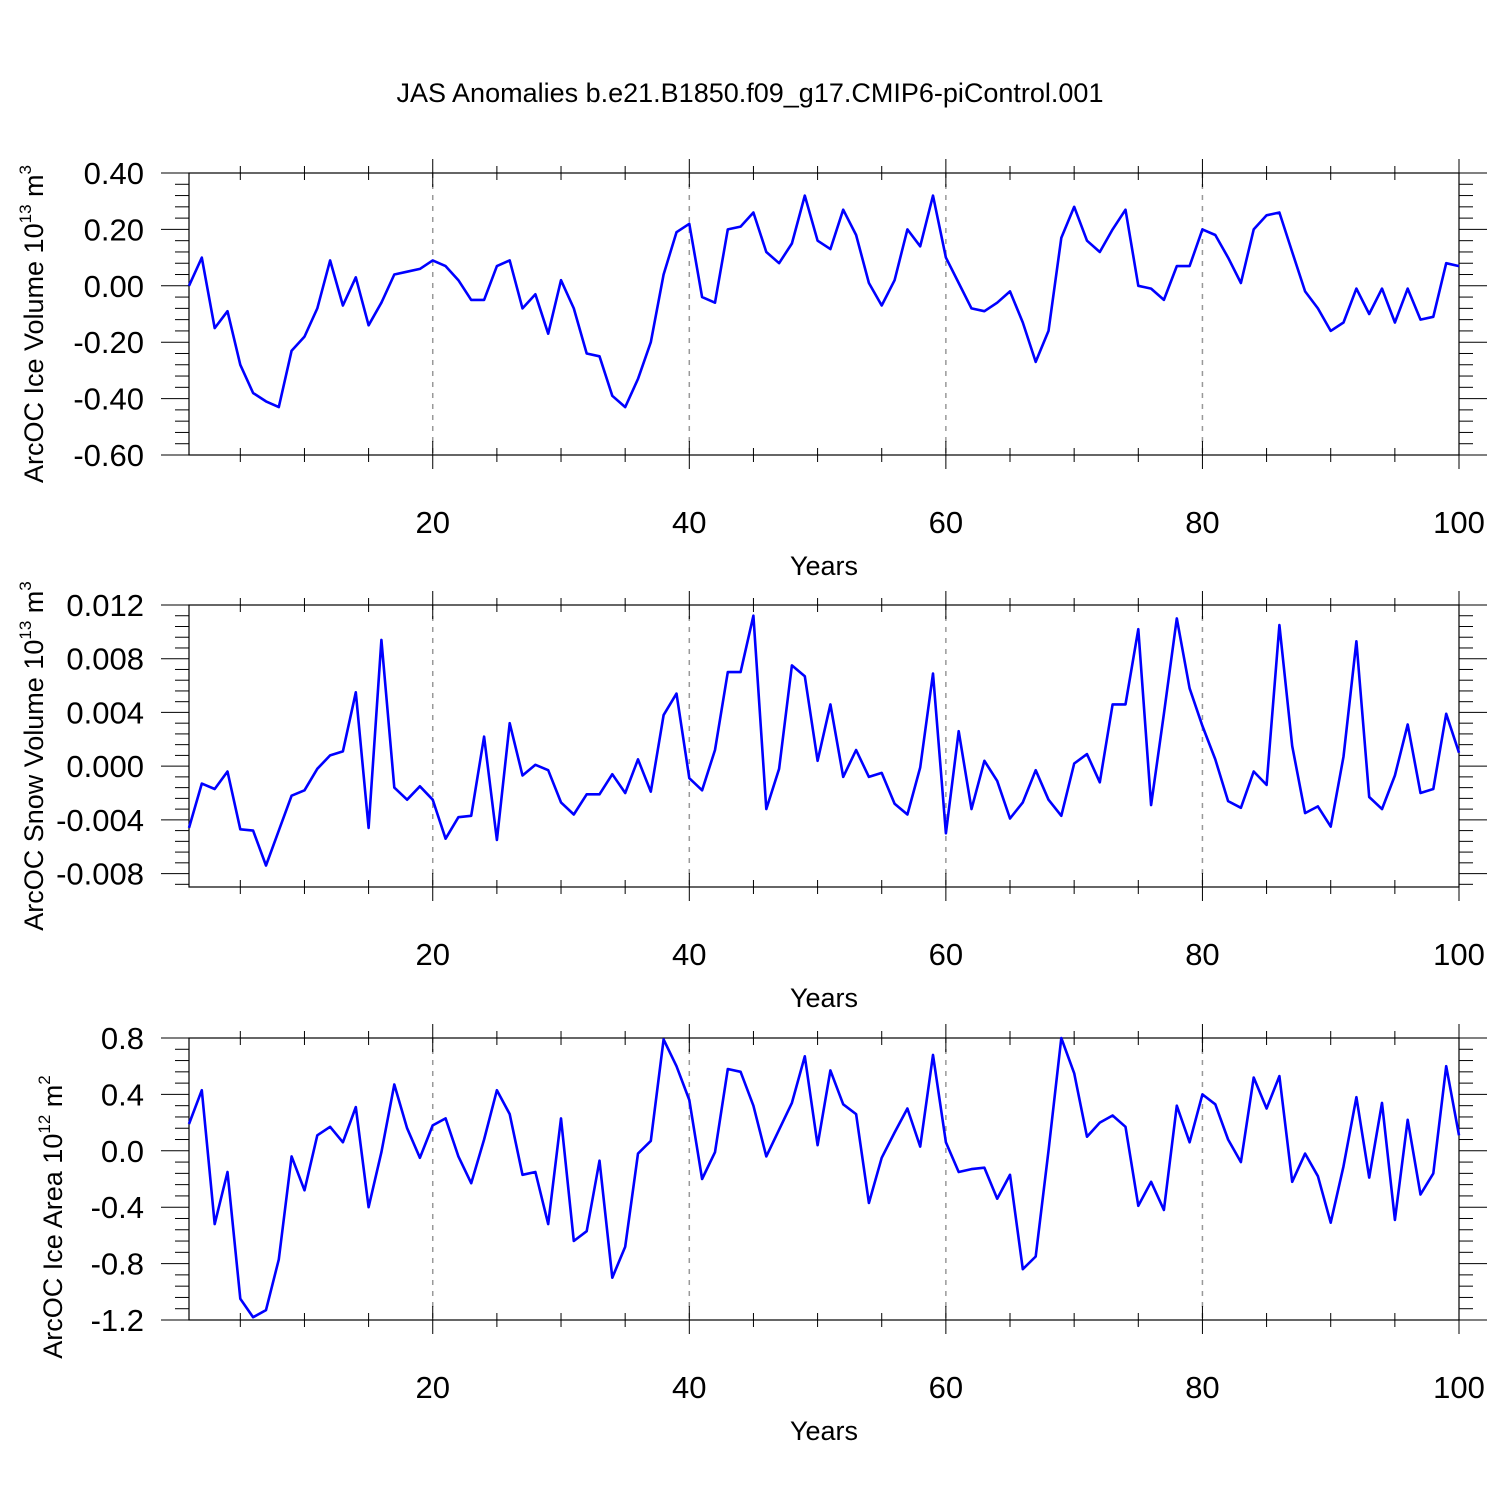 The width and height of the screenshot is (1500, 1500). Describe the element at coordinates (108, 455) in the screenshot. I see `y-tick-label: -0.60` at that location.